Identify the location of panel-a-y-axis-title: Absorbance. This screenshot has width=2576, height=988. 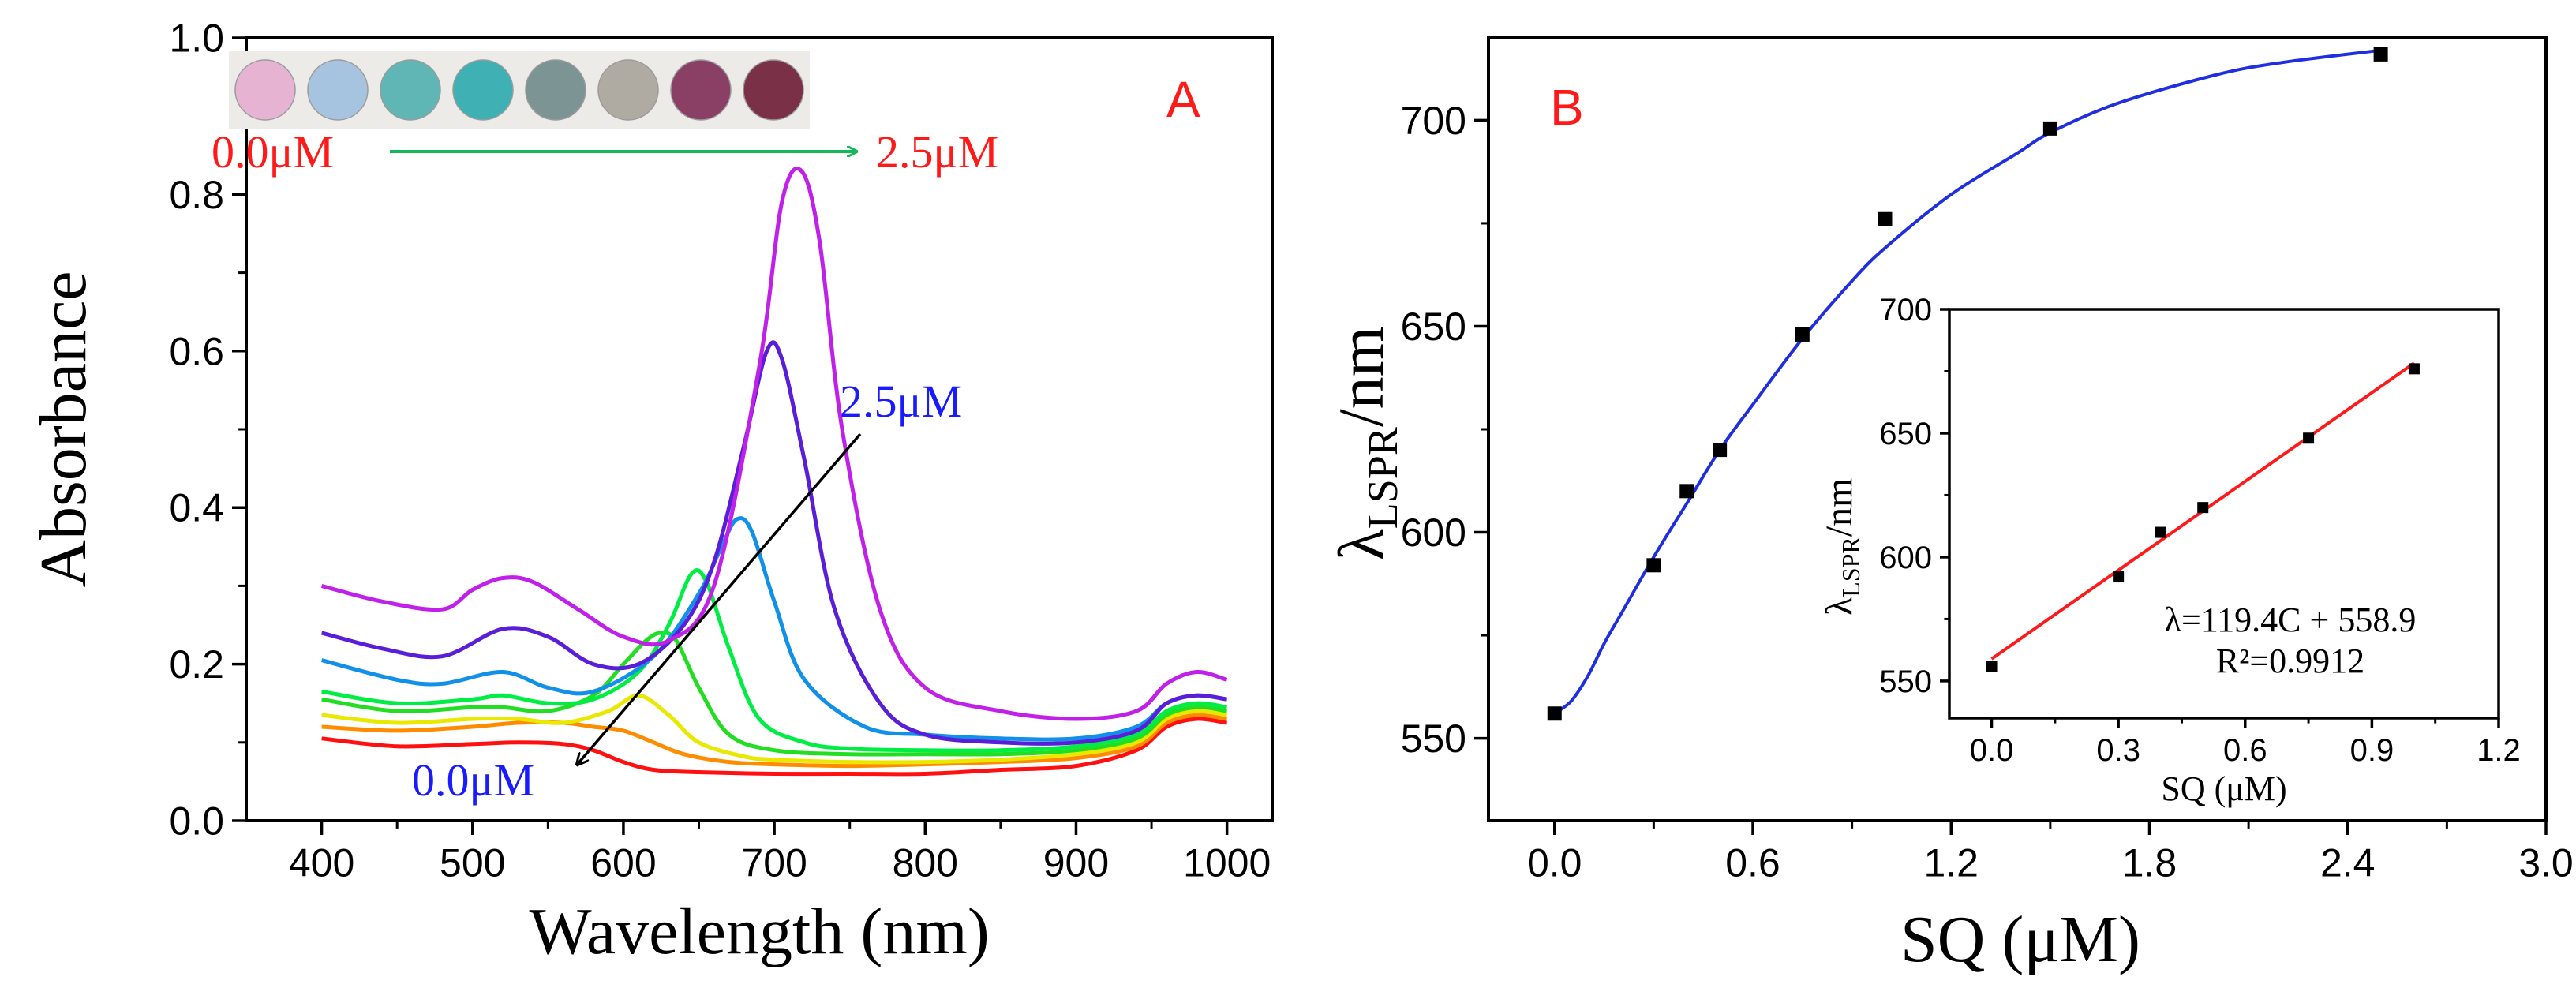
(63, 429).